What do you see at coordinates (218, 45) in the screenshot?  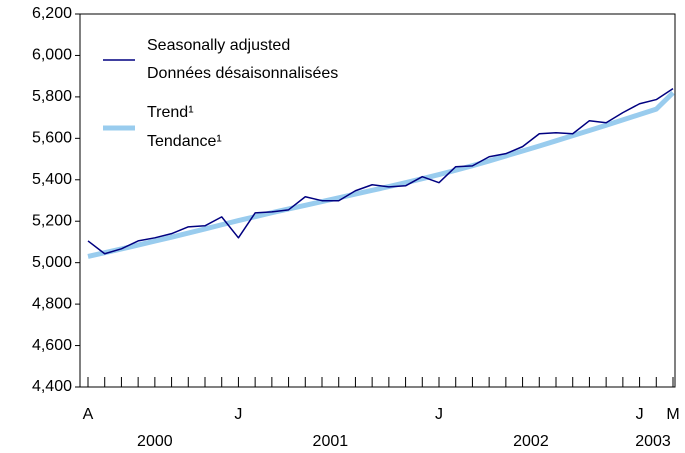 I see `legend-label: Seasonally adjusted` at bounding box center [218, 45].